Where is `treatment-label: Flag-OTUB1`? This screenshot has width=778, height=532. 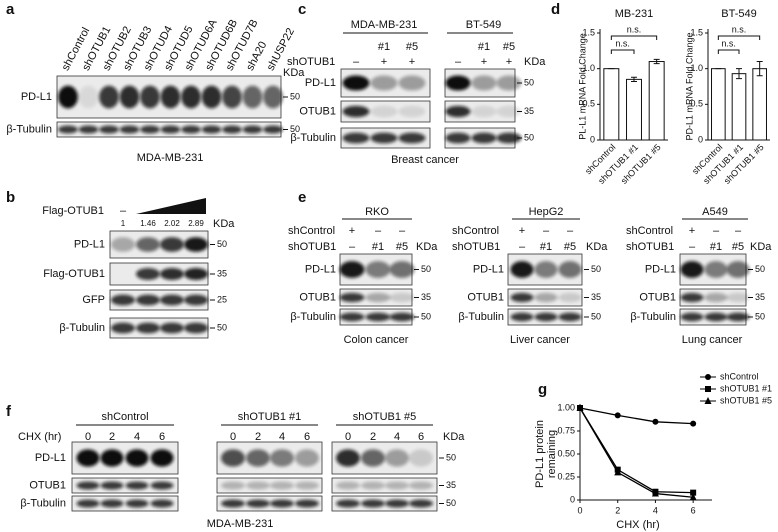 treatment-label: Flag-OTUB1 is located at coordinates (73, 211).